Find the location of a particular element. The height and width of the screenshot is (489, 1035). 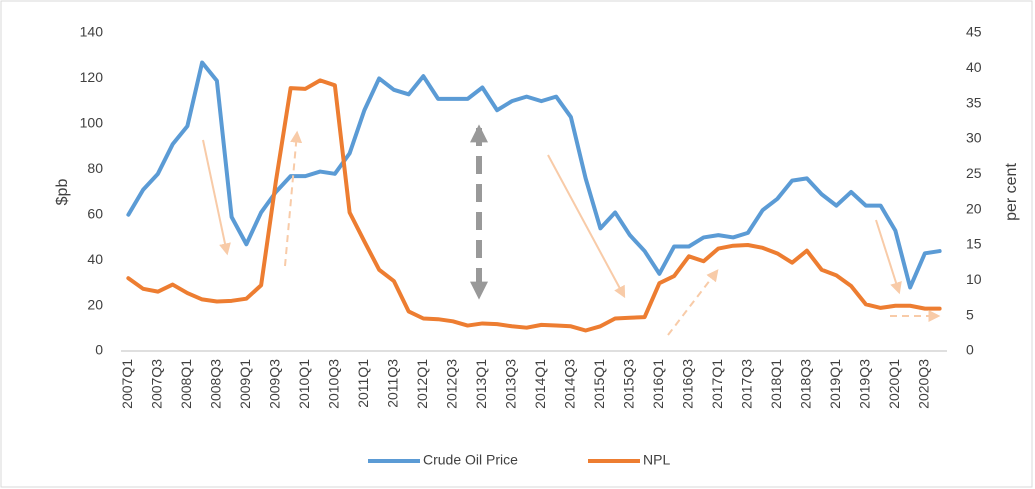

x-tick-label: 2010Q1 is located at coordinates (304, 384).